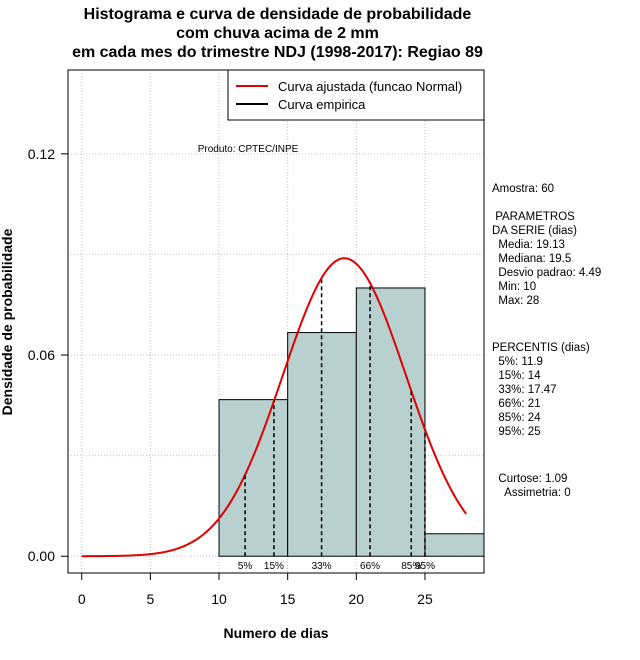 This screenshot has width=640, height=660. I want to click on y-axis-label: Densidade de probabilidade, so click(7, 321).